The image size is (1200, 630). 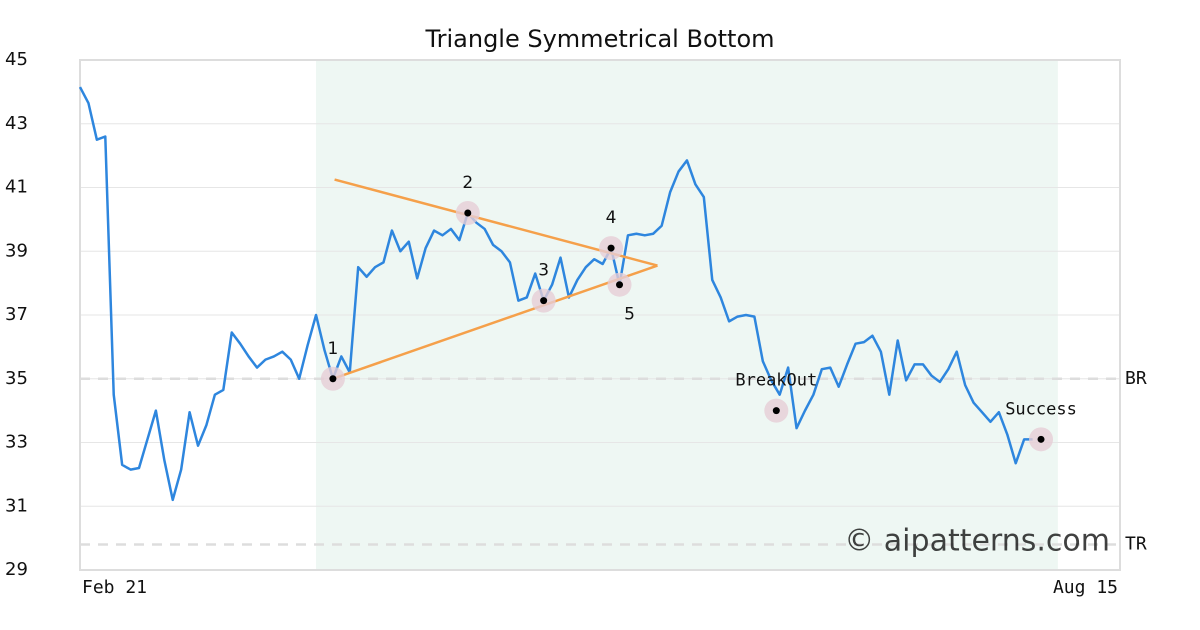 What do you see at coordinates (611, 218) in the screenshot?
I see `point-label: 4` at bounding box center [611, 218].